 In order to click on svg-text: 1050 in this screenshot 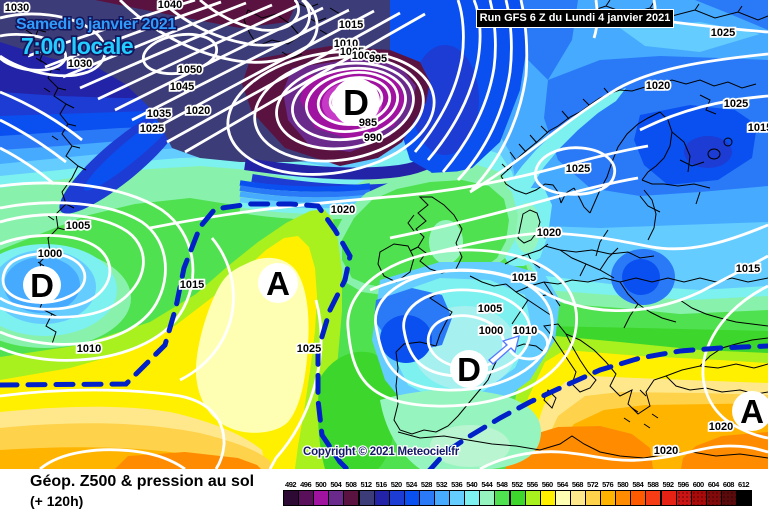, I will do `click(190, 70)`.